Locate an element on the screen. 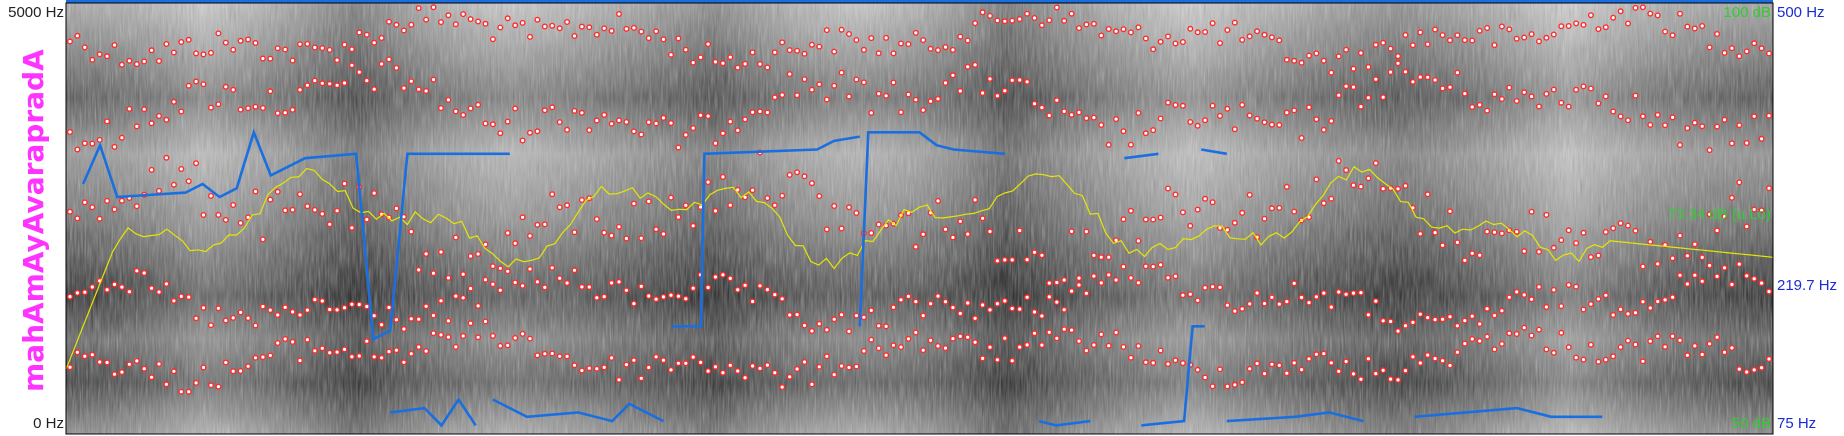 Image resolution: width=1844 pixels, height=436 pixels. pitch-min-label: 75 Hz is located at coordinates (1797, 423).